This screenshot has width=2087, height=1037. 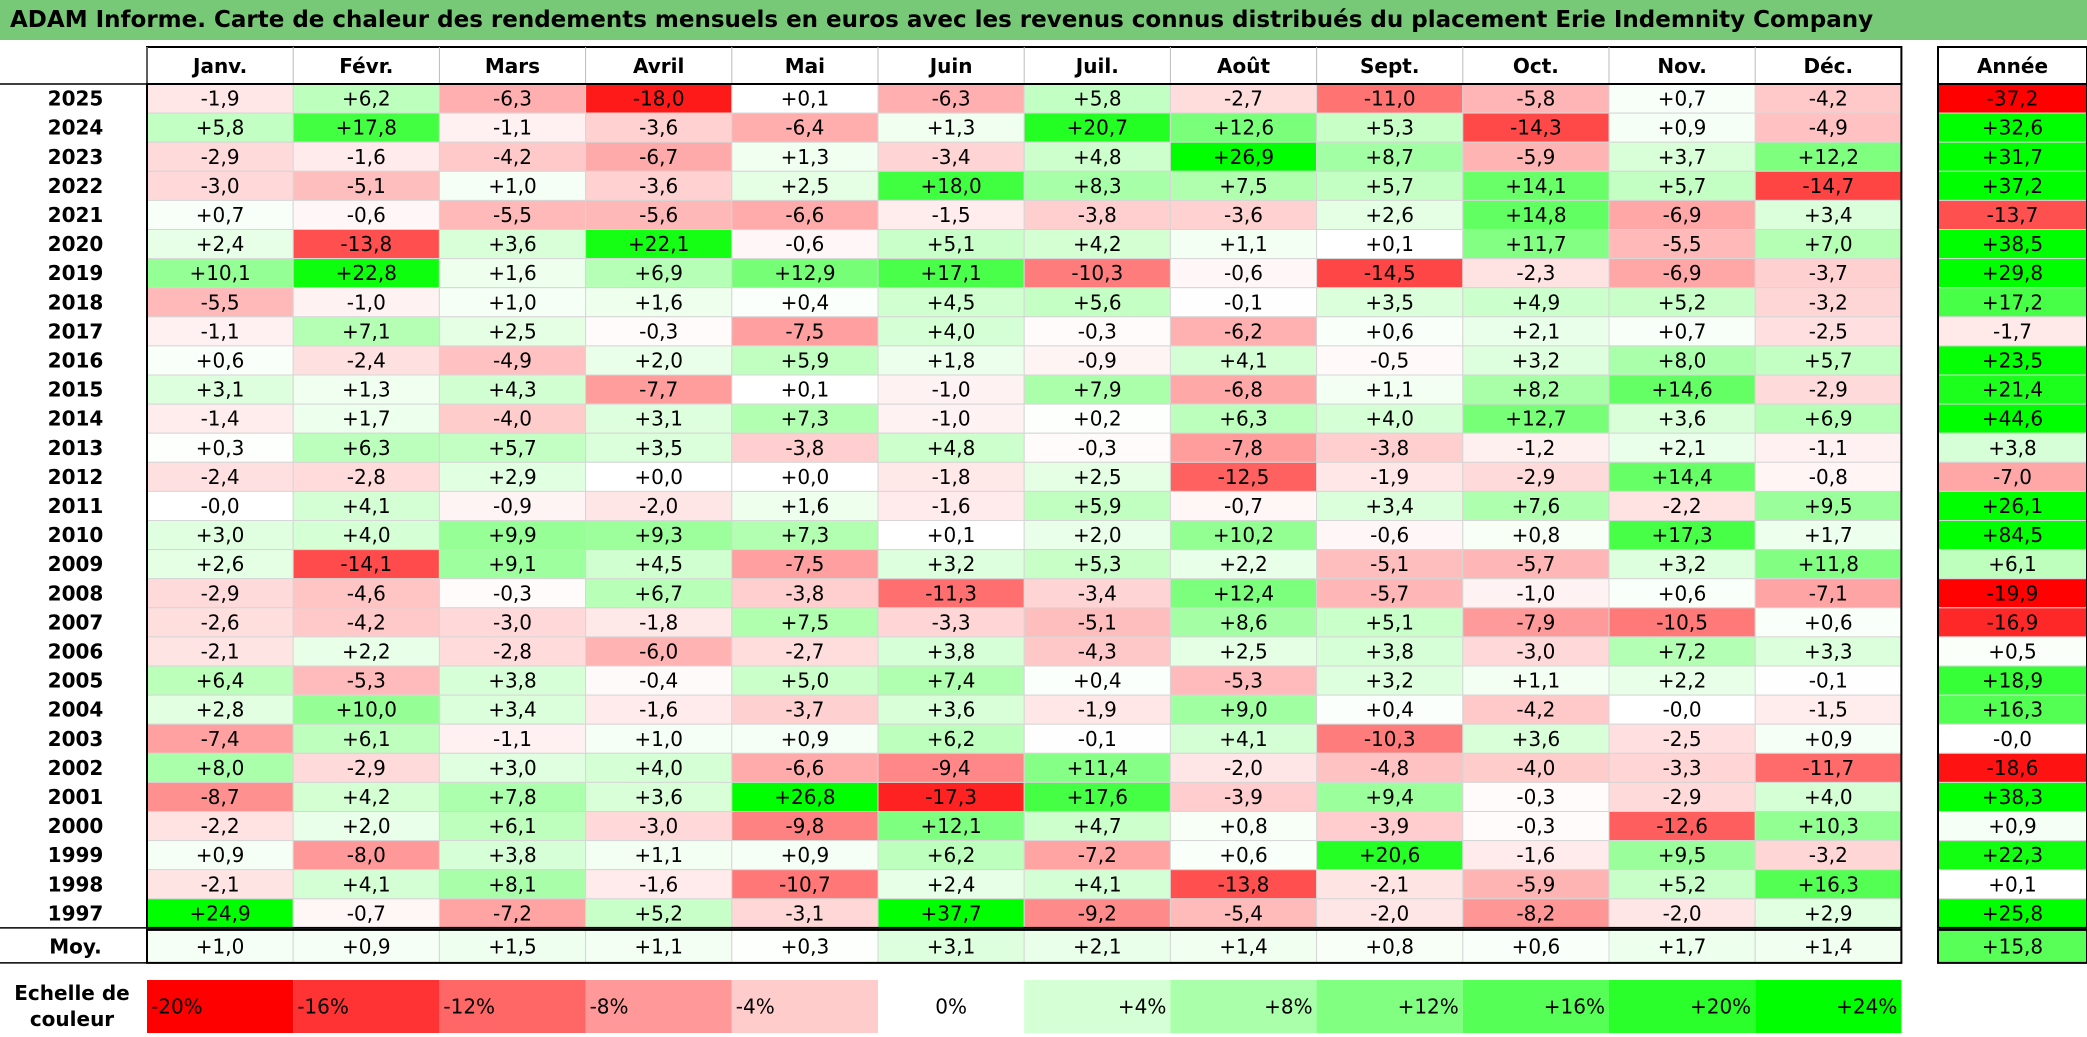 What do you see at coordinates (2013, 593) in the screenshot?
I see `annual-cell-2008: -19,9` at bounding box center [2013, 593].